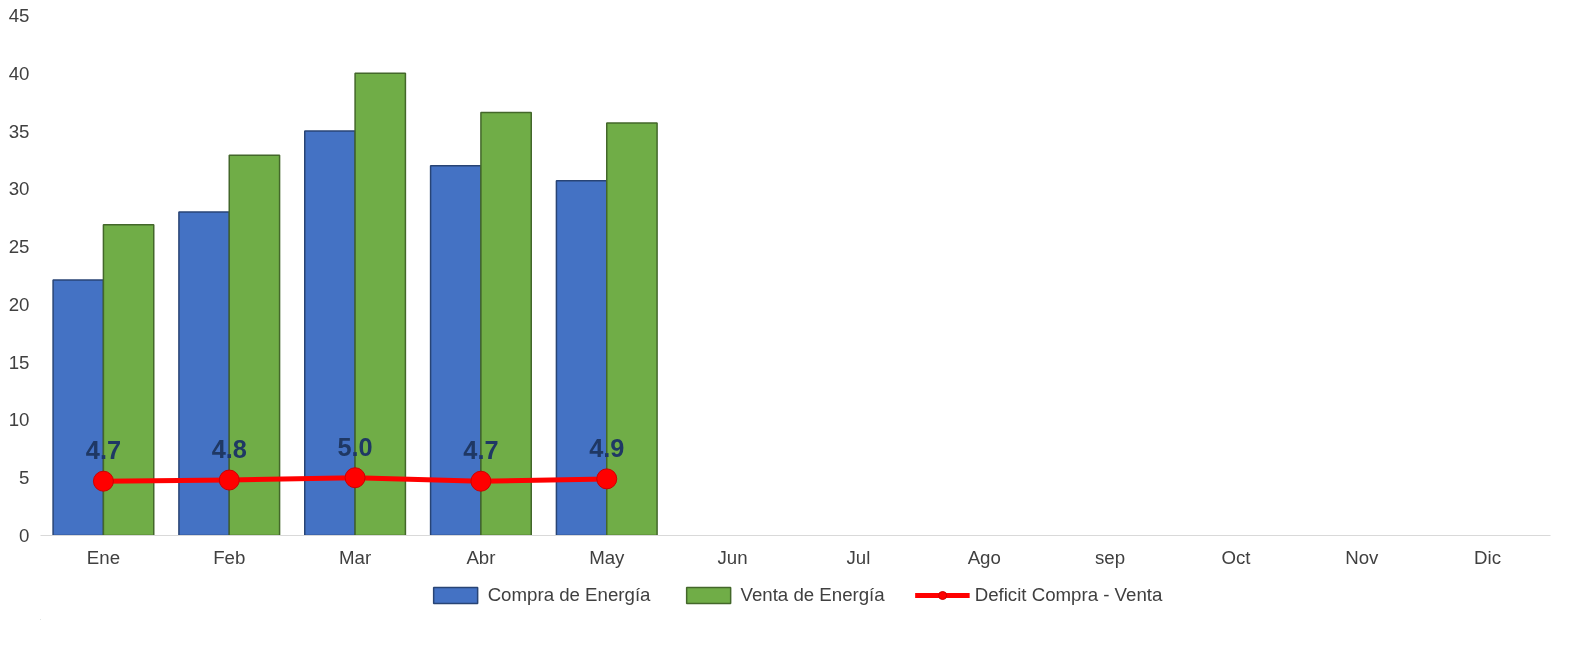 The width and height of the screenshot is (1595, 672). I want to click on y-tick-label: 45, so click(19, 15).